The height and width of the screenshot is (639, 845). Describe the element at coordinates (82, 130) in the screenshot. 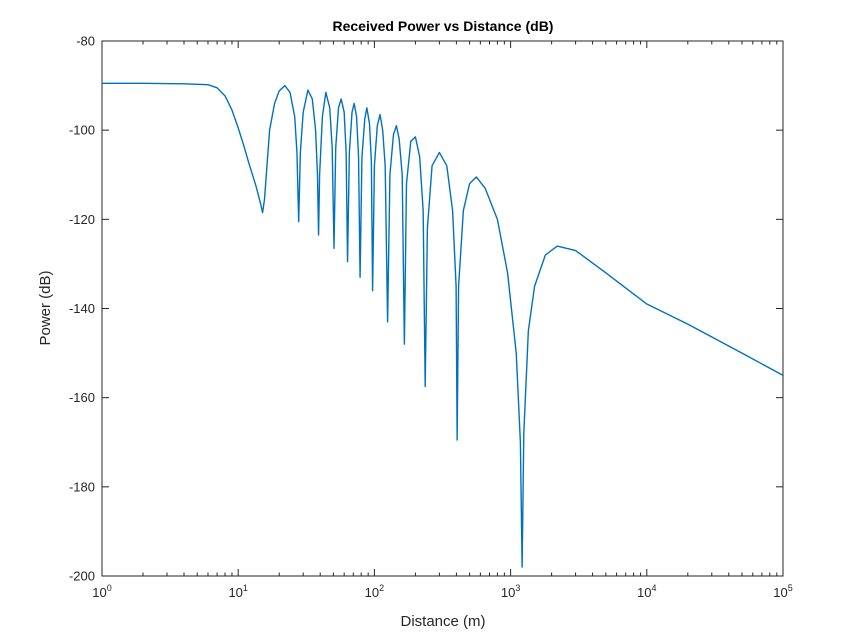

I see `y-tick-label: -100` at that location.